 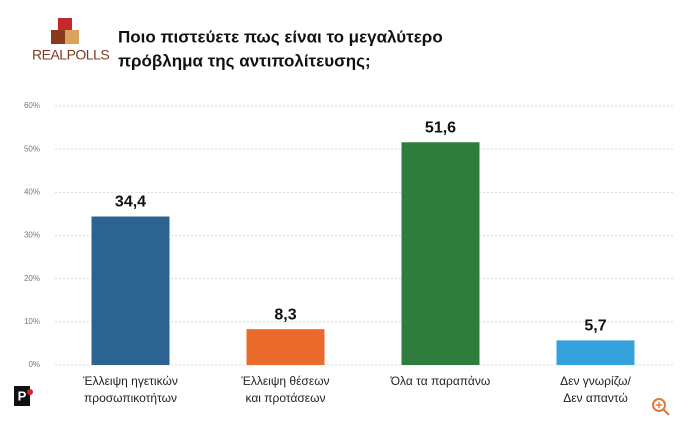 I want to click on chart-title: πρόβλημα της αντιπολίτευσης;, so click(x=244, y=60).